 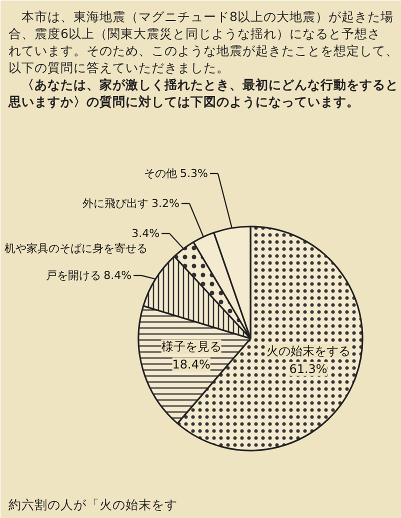 What do you see at coordinates (191, 347) in the screenshot?
I see `slice-label: 様子を見る` at bounding box center [191, 347].